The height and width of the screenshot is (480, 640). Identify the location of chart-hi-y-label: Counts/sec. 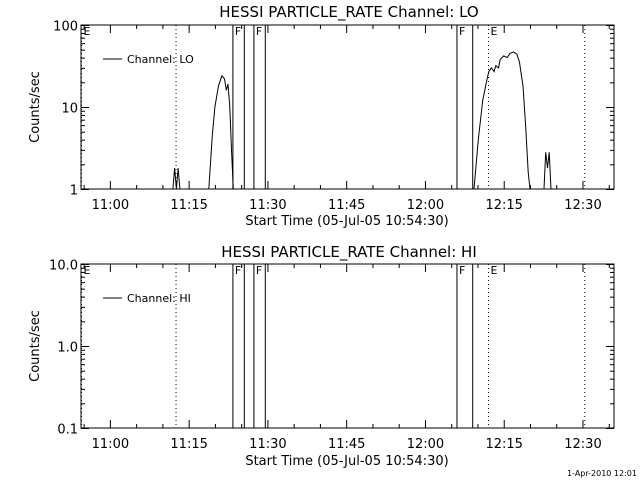
(35, 346).